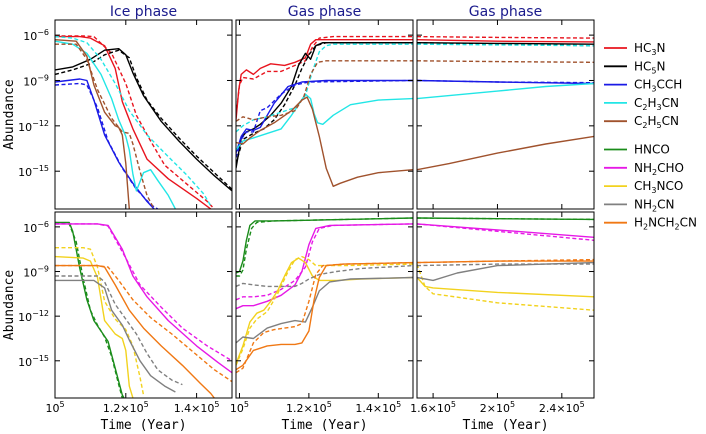 The height and width of the screenshot is (434, 706). Describe the element at coordinates (495, 408) in the screenshot. I see `x-tick-label-base: 2×10` at that location.